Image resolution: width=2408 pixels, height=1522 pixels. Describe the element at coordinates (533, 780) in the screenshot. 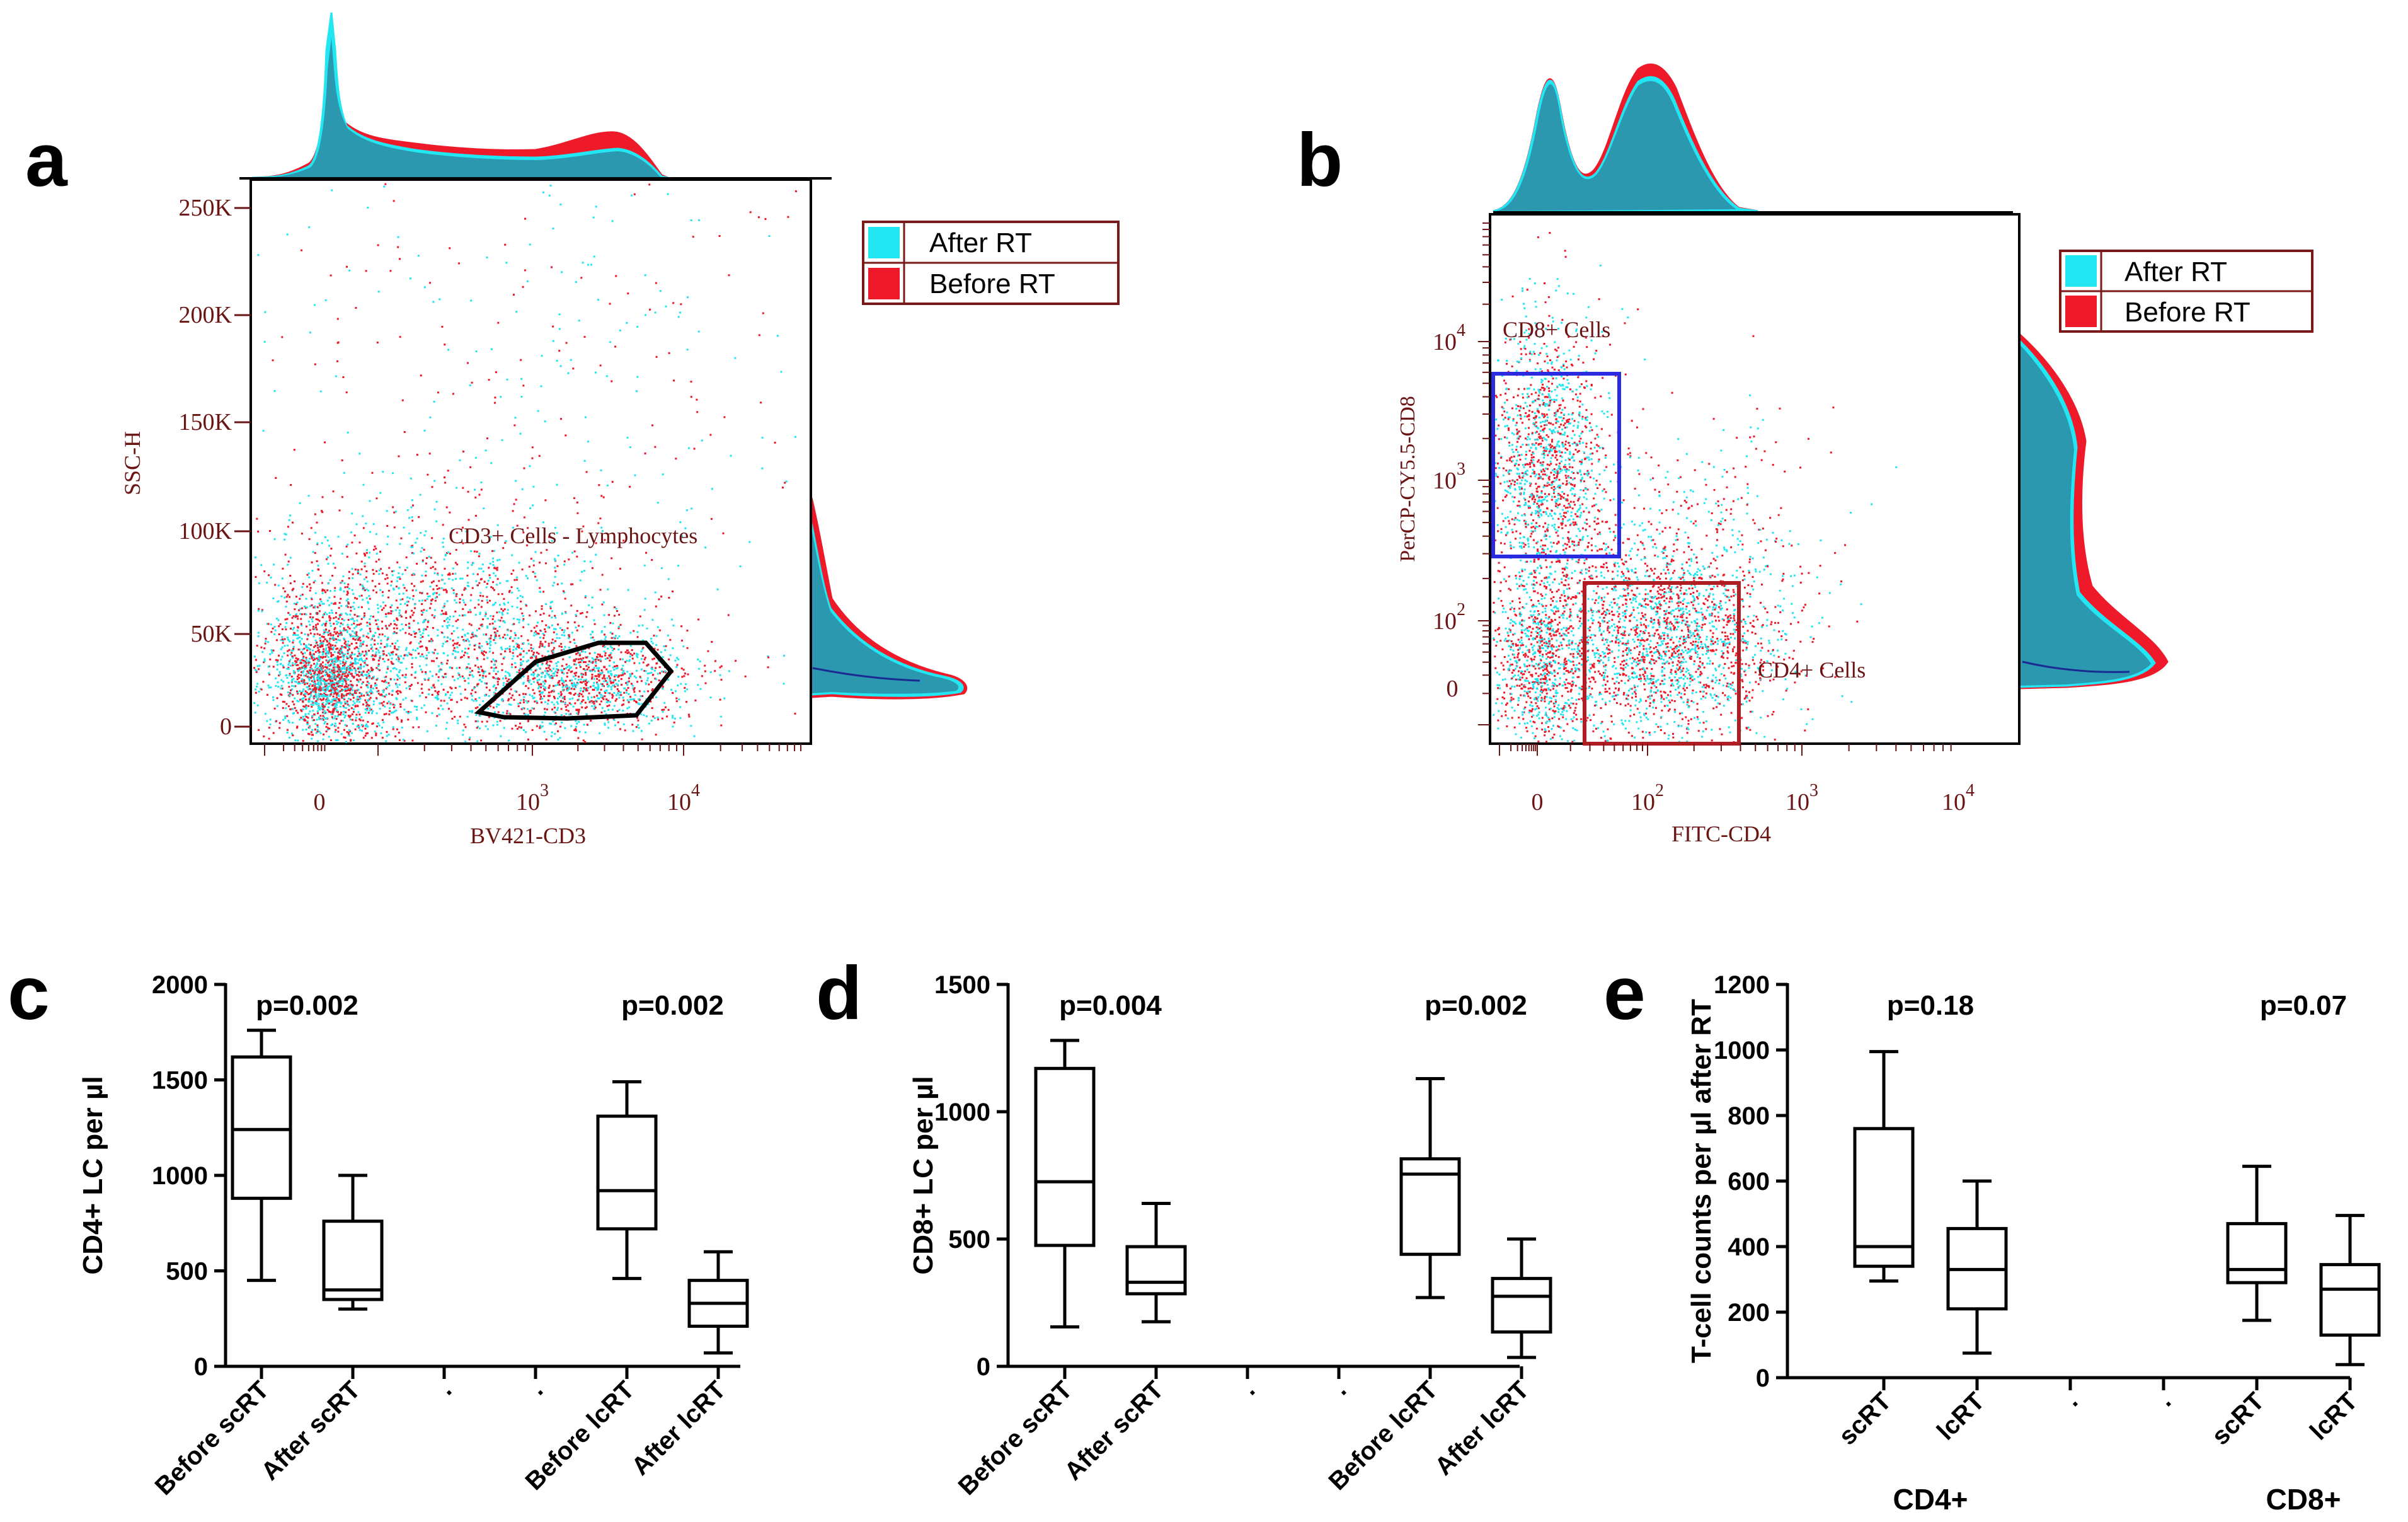

I see `panel-a-x-axis: 0 103 104` at that location.